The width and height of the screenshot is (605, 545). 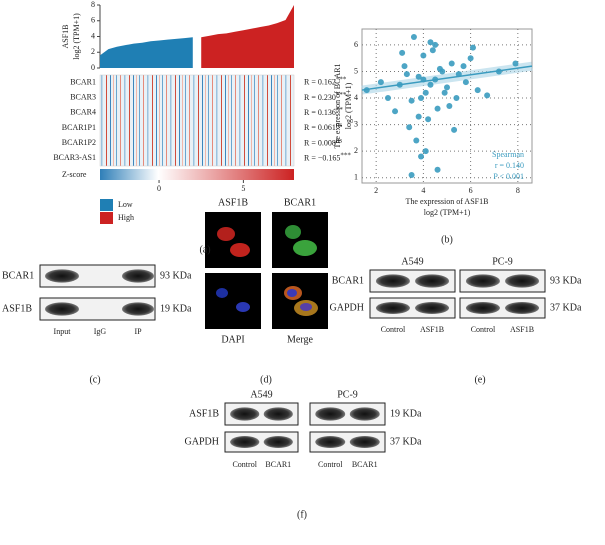 What do you see at coordinates (100, 331) in the screenshot?
I see `lane-label: IgG` at bounding box center [100, 331].